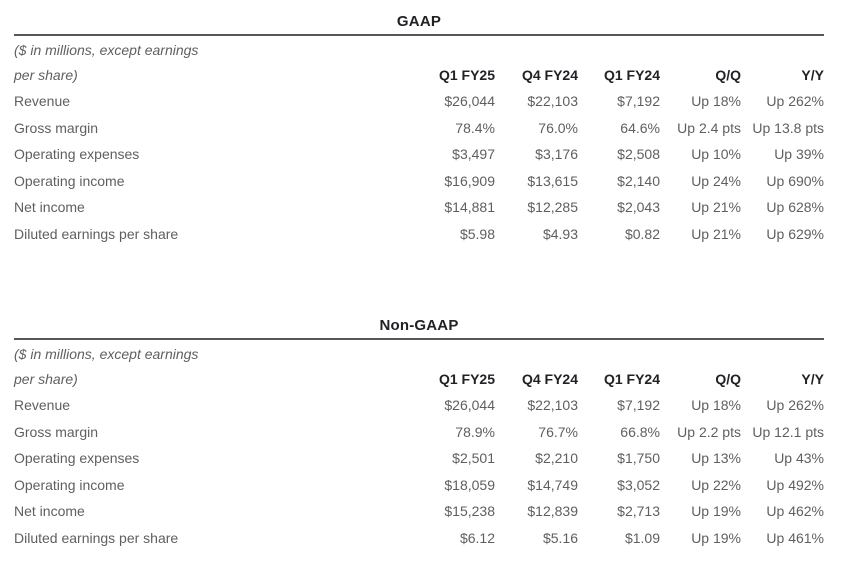 The height and width of the screenshot is (563, 850). I want to click on cell-value: Up 628%, so click(795, 207).